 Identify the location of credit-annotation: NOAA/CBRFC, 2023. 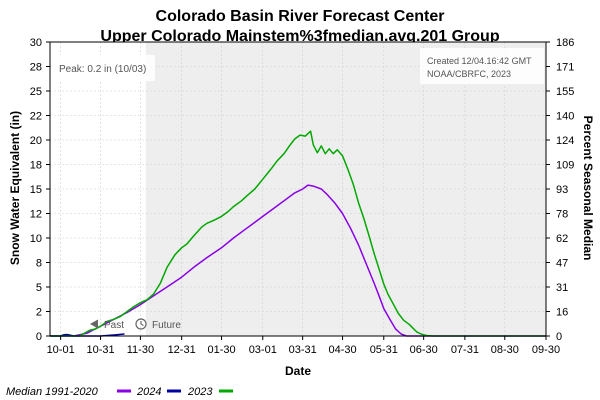
(469, 74).